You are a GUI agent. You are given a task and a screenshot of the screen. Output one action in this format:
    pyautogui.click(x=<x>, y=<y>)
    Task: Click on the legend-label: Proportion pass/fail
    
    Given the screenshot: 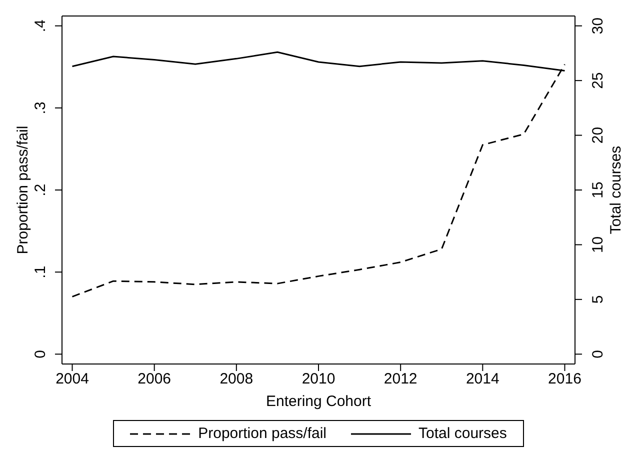 What is the action you would take?
    pyautogui.click(x=262, y=433)
    